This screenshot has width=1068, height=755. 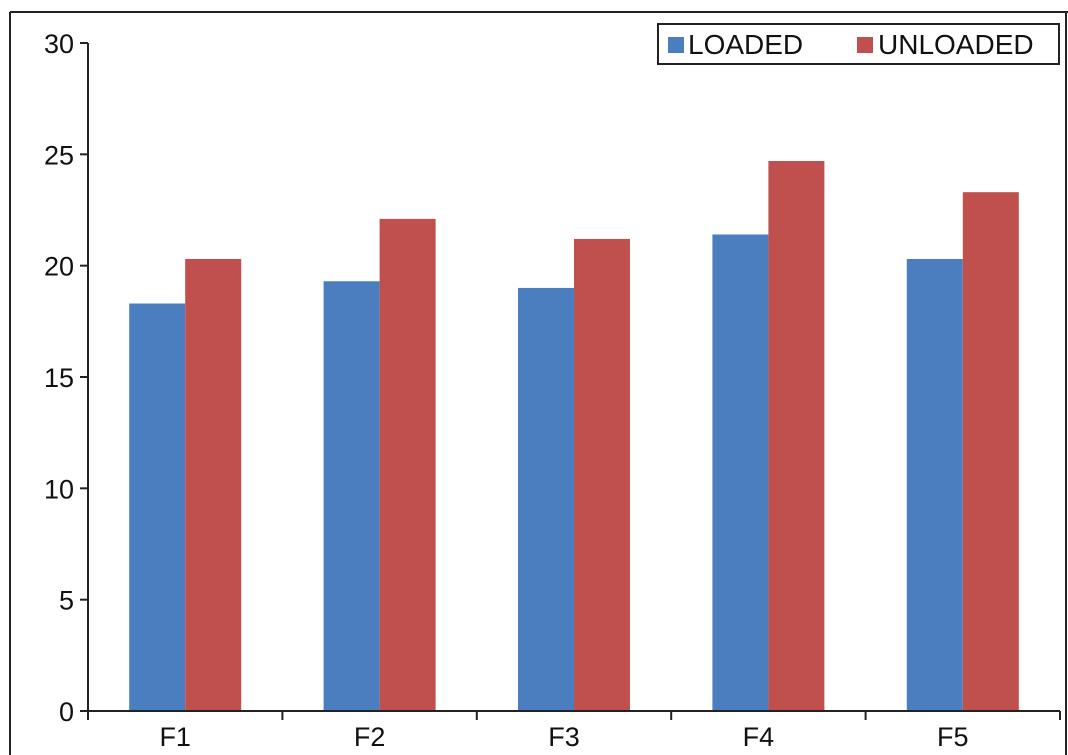 I want to click on x-tick-label-f3: F3, so click(x=564, y=737).